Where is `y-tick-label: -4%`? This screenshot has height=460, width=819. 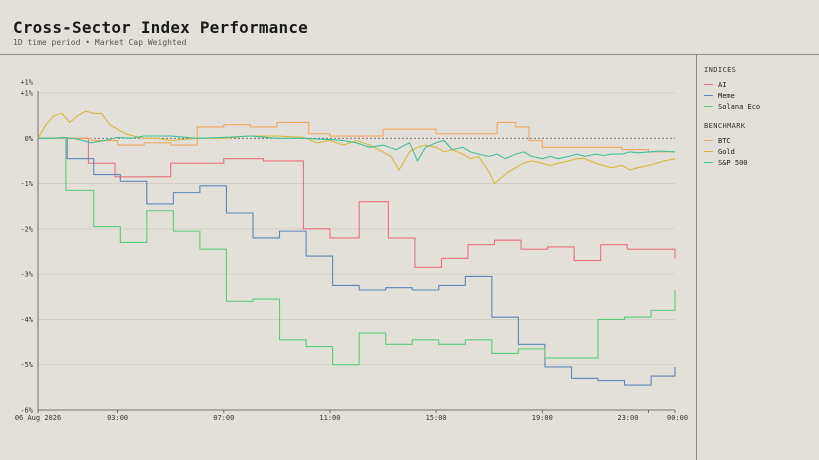 y-tick-label: -4% is located at coordinates (26, 320).